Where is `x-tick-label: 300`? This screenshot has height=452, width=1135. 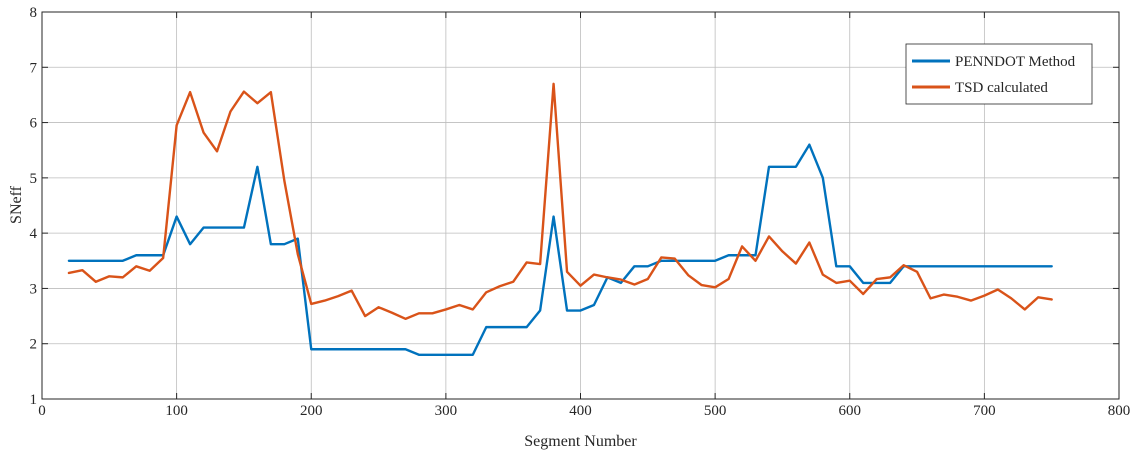
x-tick-label: 300 is located at coordinates (446, 411).